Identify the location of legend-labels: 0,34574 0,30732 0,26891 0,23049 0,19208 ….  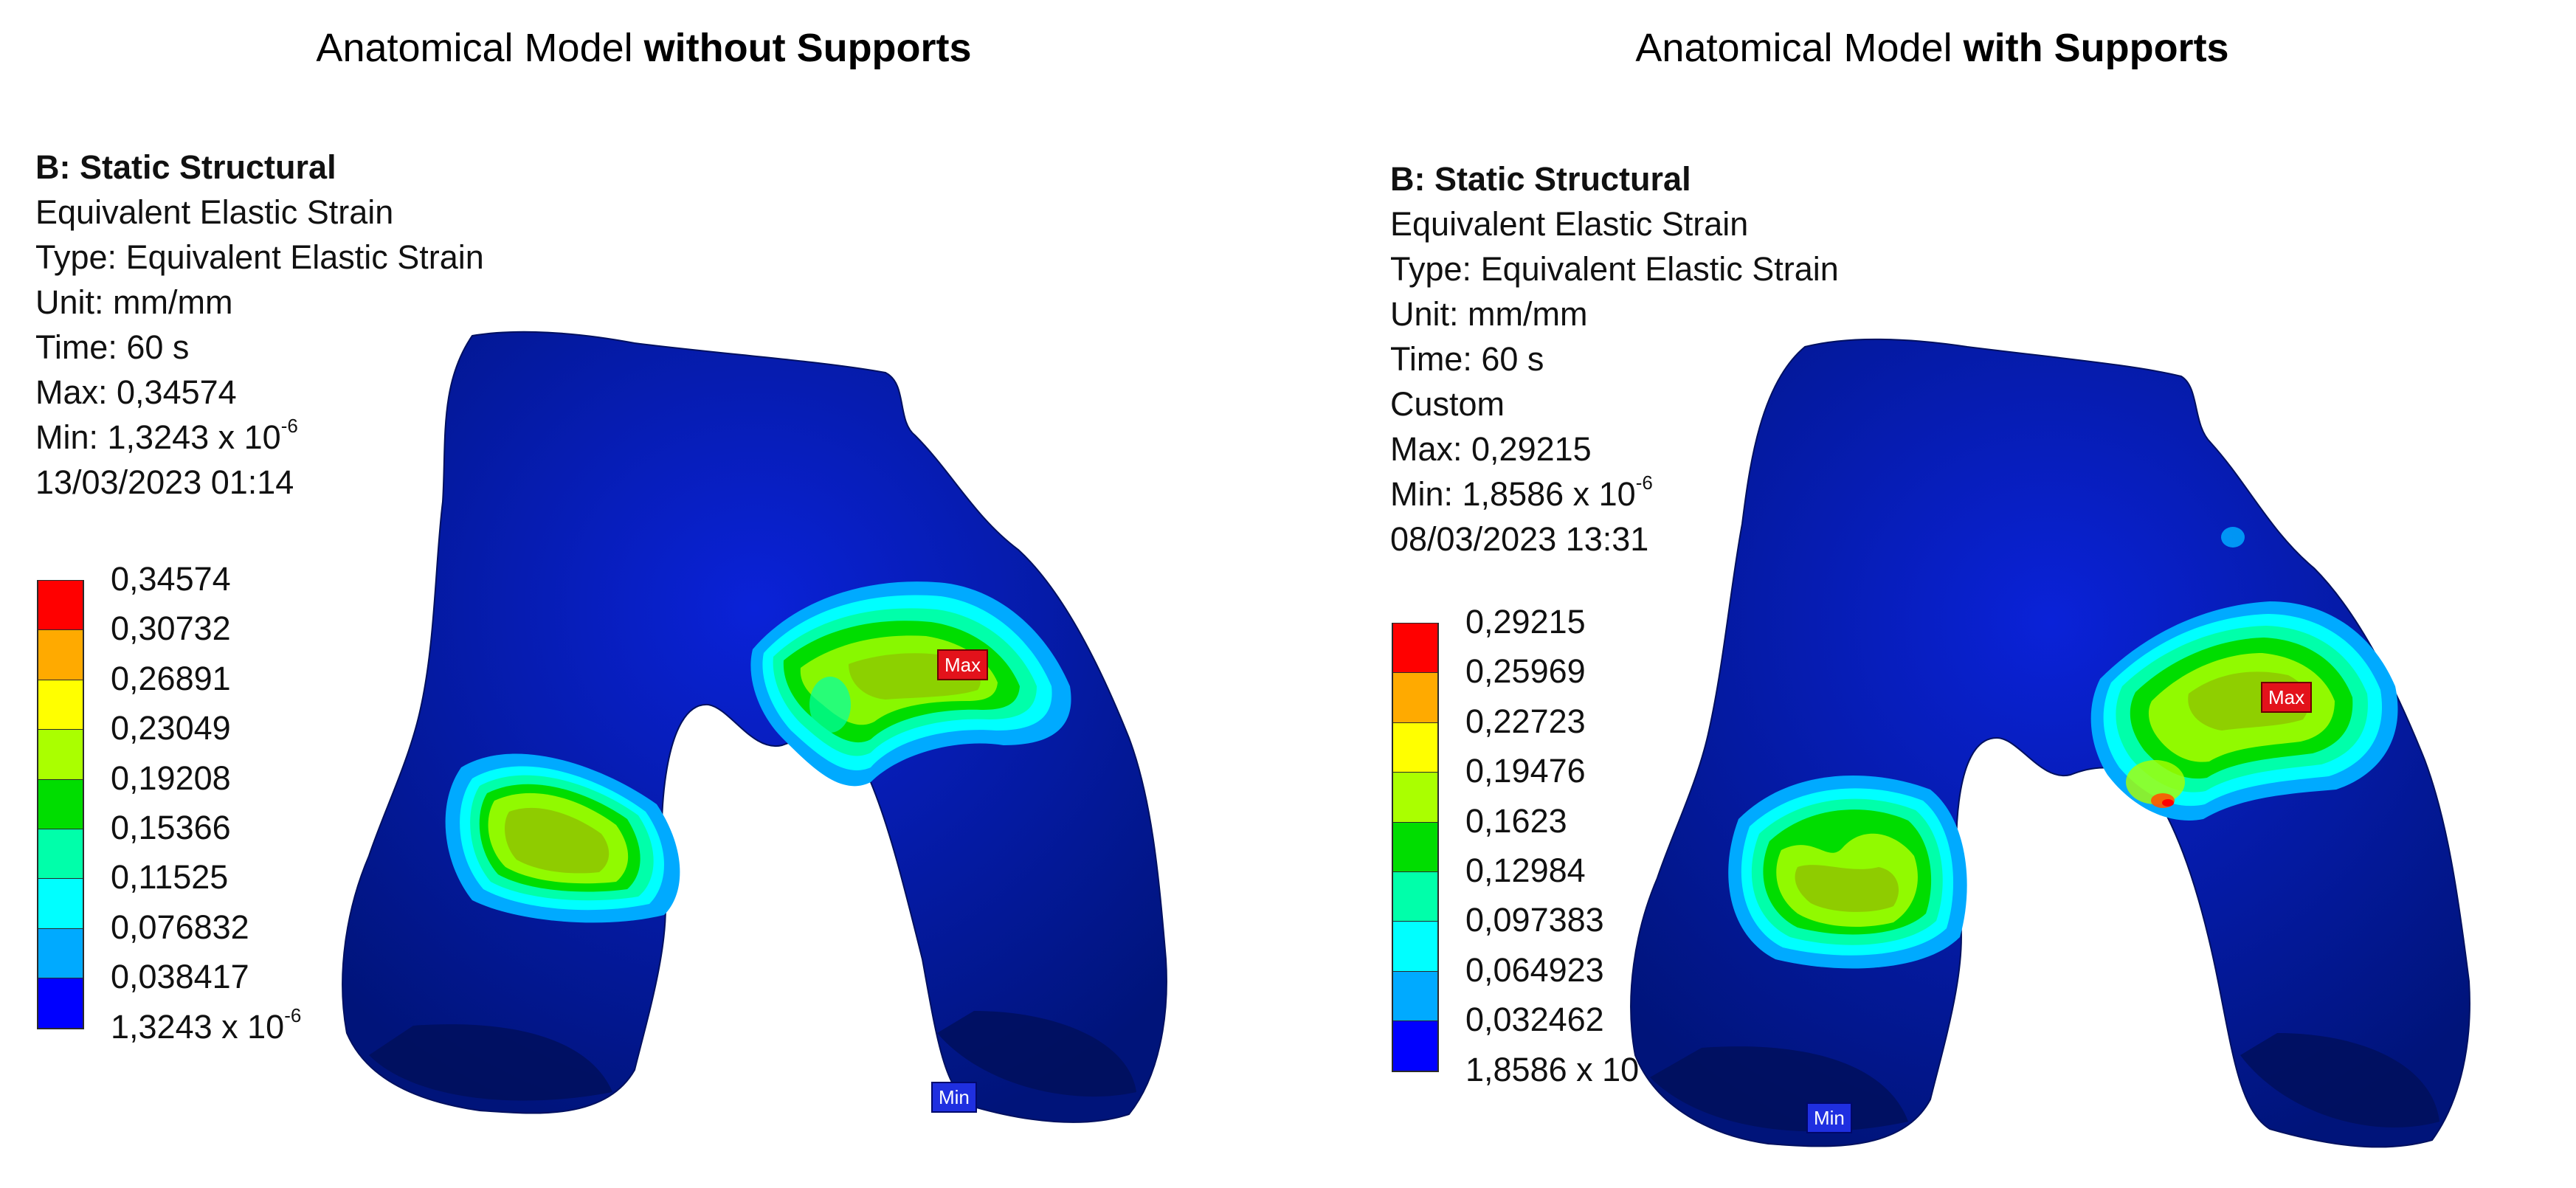
(206, 811).